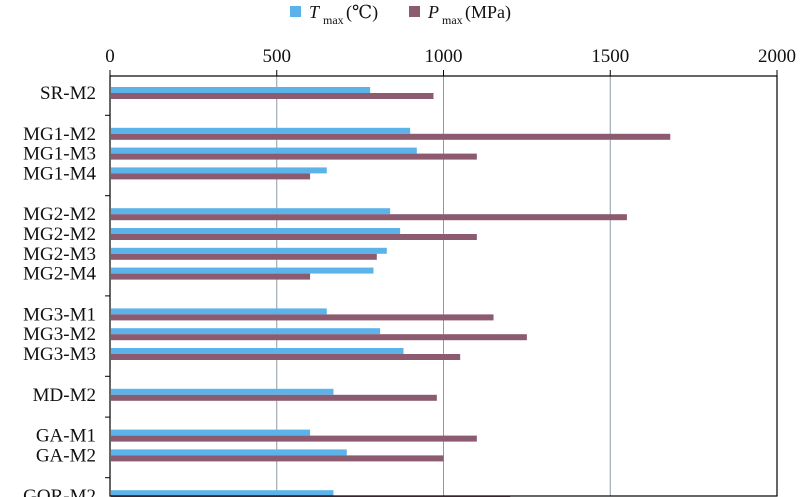 The height and width of the screenshot is (497, 800). What do you see at coordinates (59, 334) in the screenshot?
I see `category-label: MG3-M2` at bounding box center [59, 334].